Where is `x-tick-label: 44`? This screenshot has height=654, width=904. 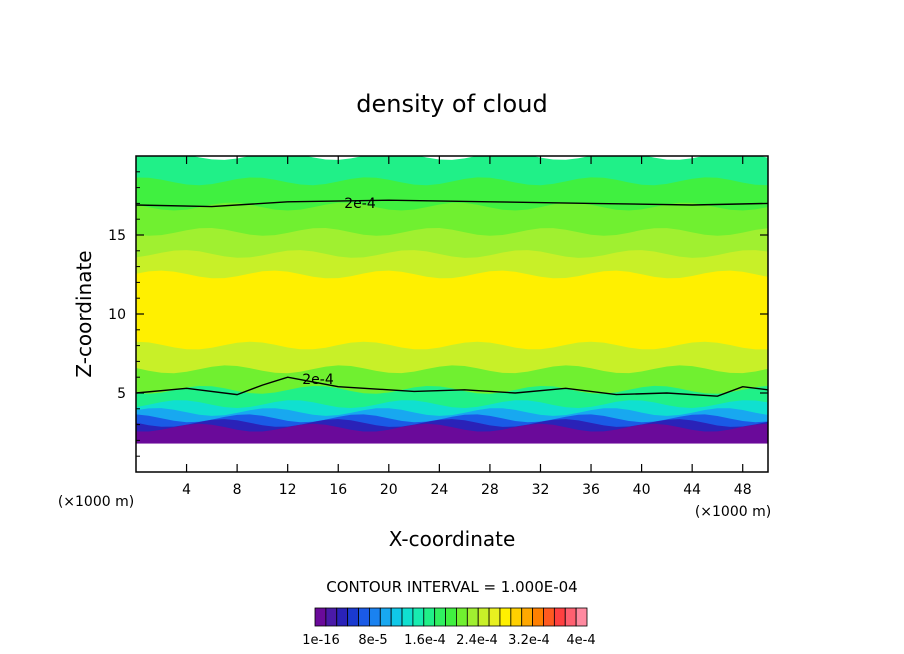 x-tick-label: 44 is located at coordinates (692, 490).